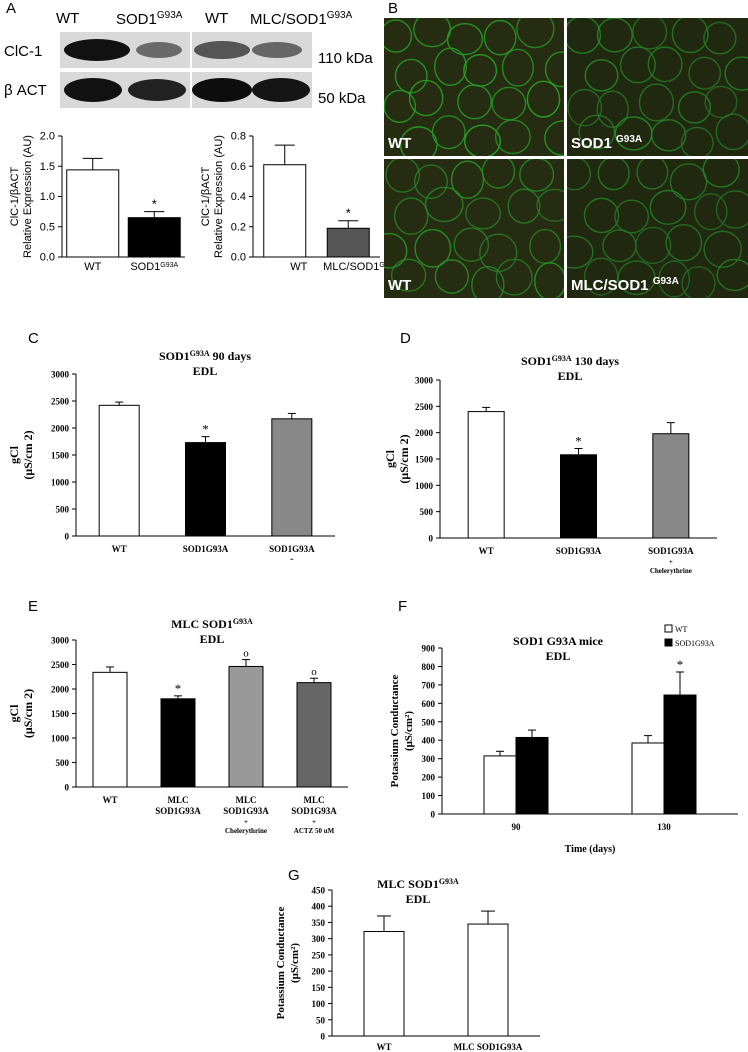  What do you see at coordinates (668, 628) in the screenshot?
I see `legend-swatch` at bounding box center [668, 628].